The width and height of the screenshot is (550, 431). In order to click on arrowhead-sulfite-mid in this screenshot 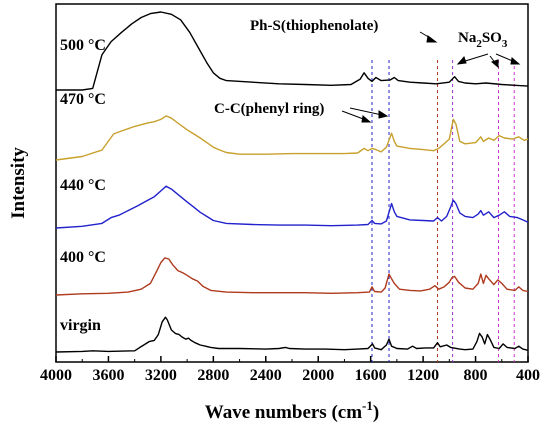, I will do `click(494, 64)`.